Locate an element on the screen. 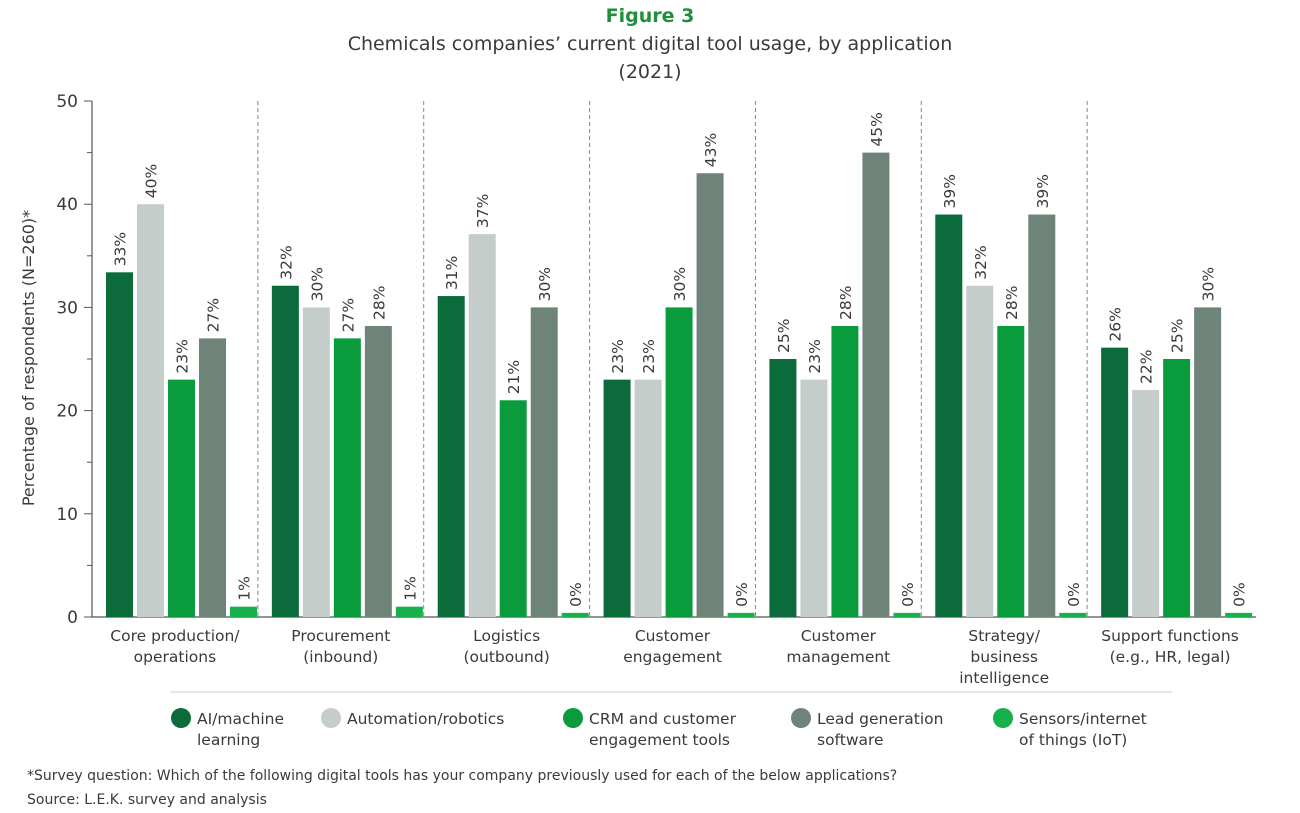  value-label: 31% is located at coordinates (452, 273).